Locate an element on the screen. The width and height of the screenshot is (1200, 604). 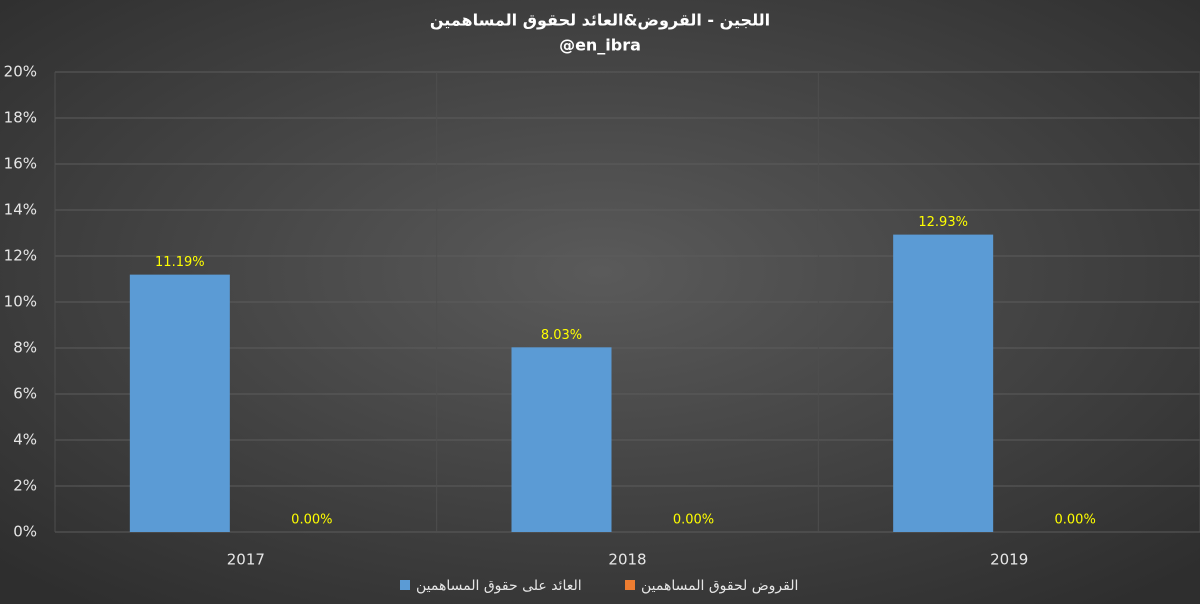
y-tick-label: 4% is located at coordinates (25, 440).